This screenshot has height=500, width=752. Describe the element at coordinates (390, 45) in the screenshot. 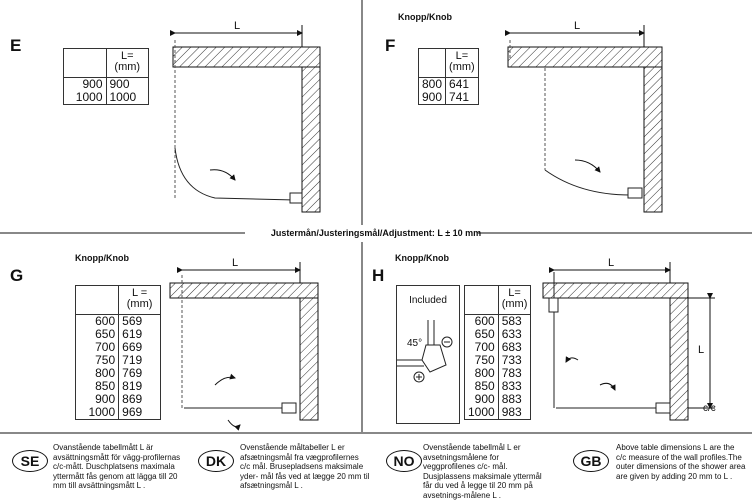

I see `panel-f-label: F` at that location.